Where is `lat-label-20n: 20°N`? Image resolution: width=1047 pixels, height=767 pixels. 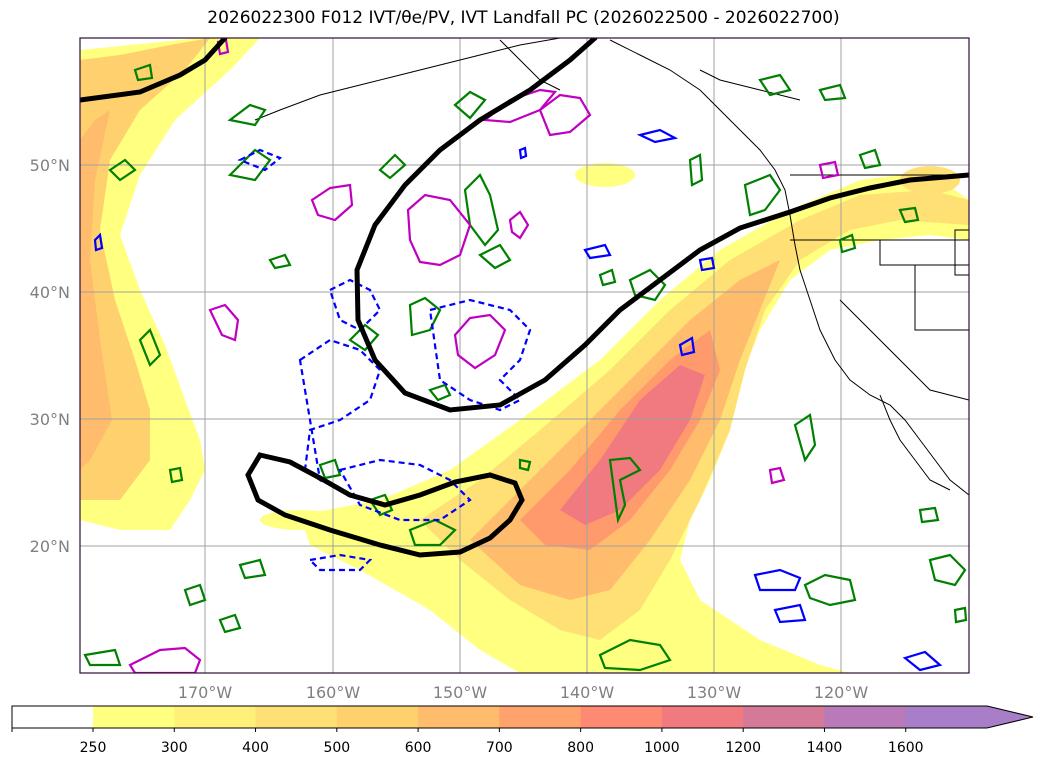
lat-label-20n: 20°N is located at coordinates (50, 546).